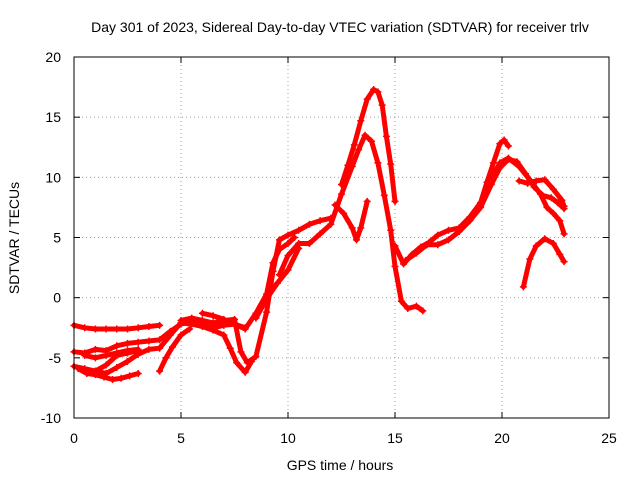  I want to click on x-tick-label: 15, so click(395, 438).